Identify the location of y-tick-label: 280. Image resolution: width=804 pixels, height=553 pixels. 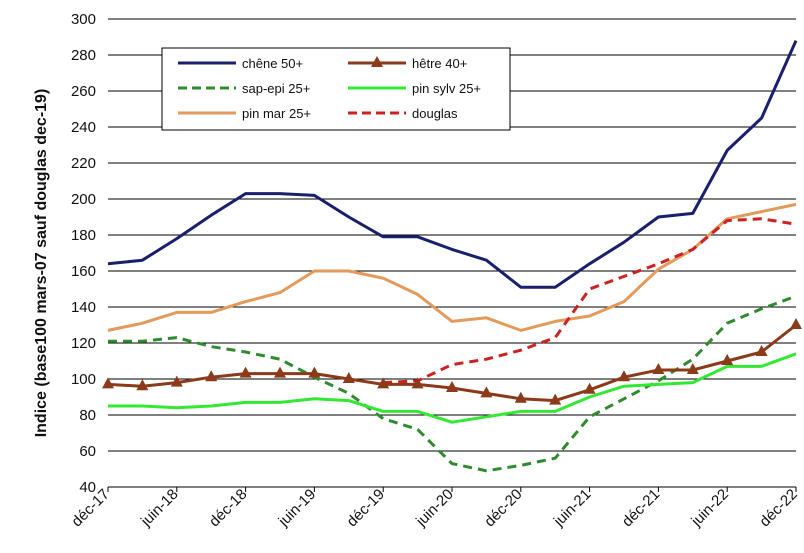
(83, 55).